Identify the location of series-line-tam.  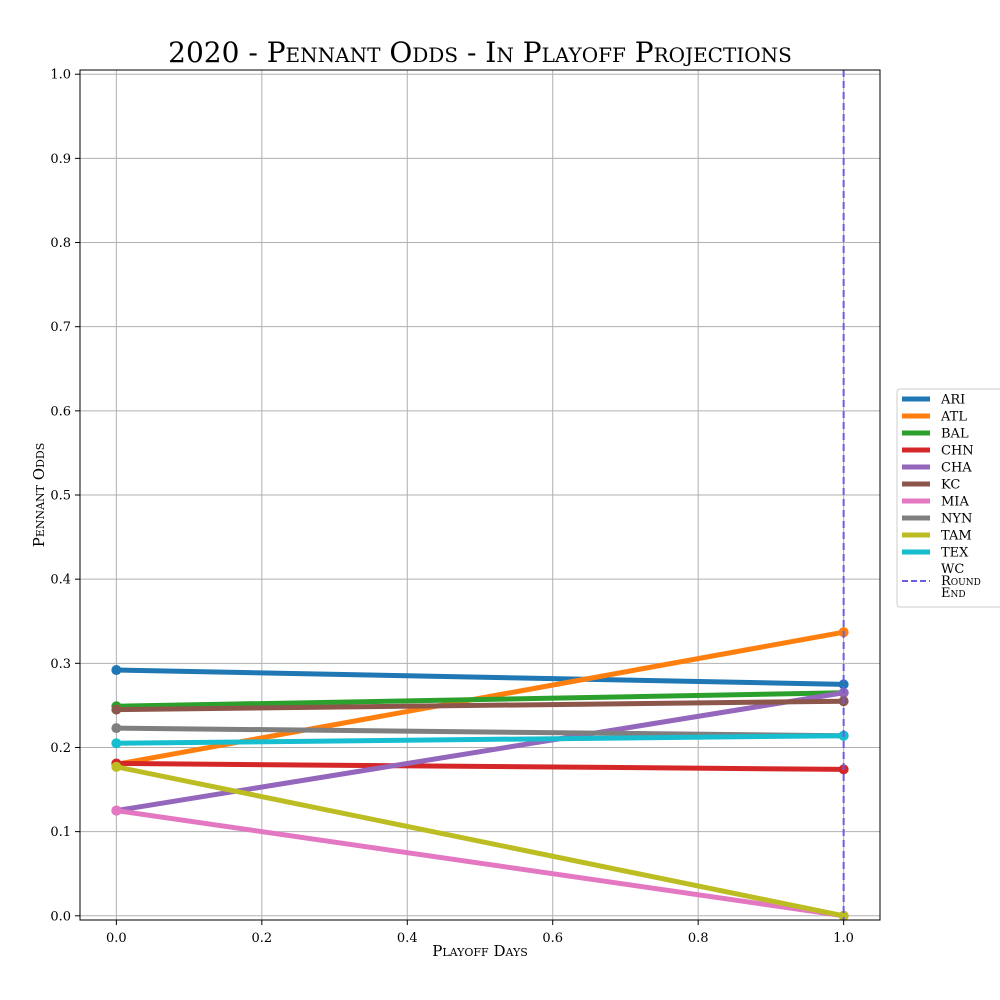
(480, 841).